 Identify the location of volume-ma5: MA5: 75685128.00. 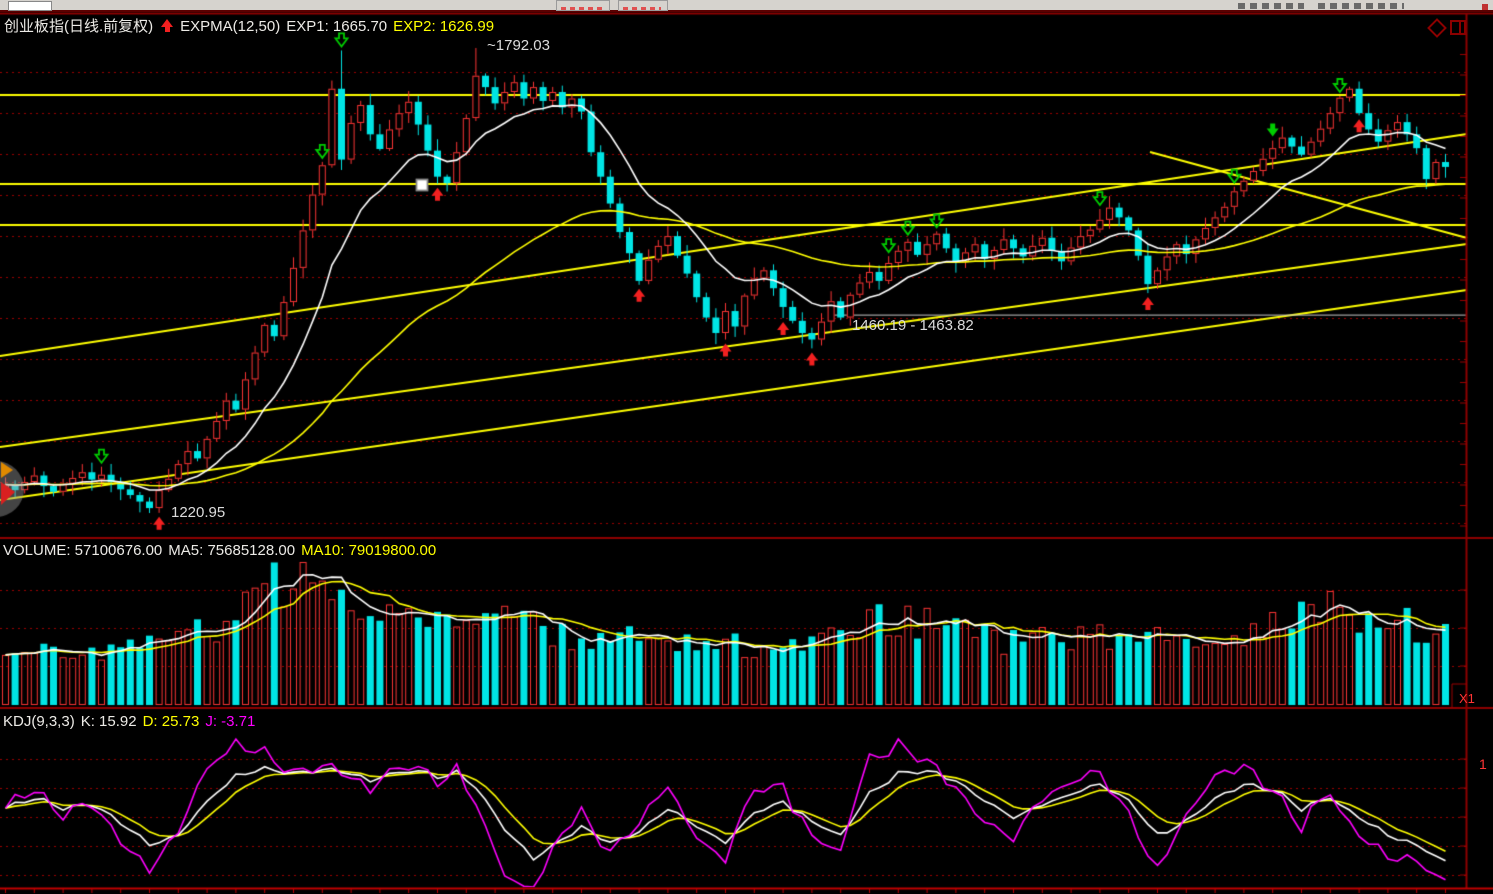
(232, 550).